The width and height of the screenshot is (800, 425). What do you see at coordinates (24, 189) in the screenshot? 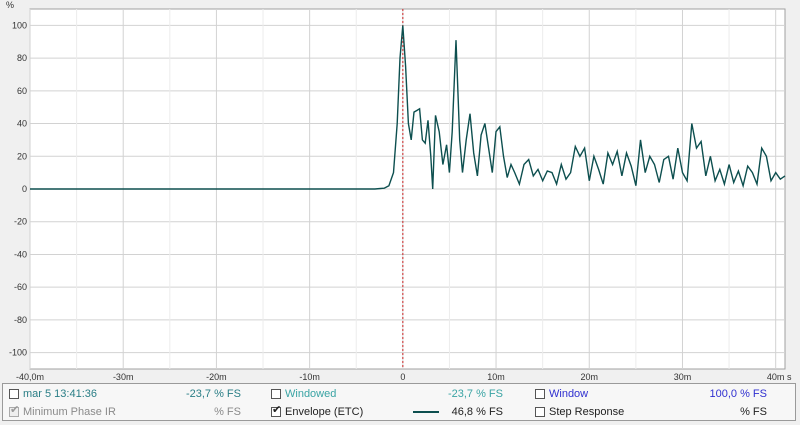
I see `y-tick-label: 0` at bounding box center [24, 189].